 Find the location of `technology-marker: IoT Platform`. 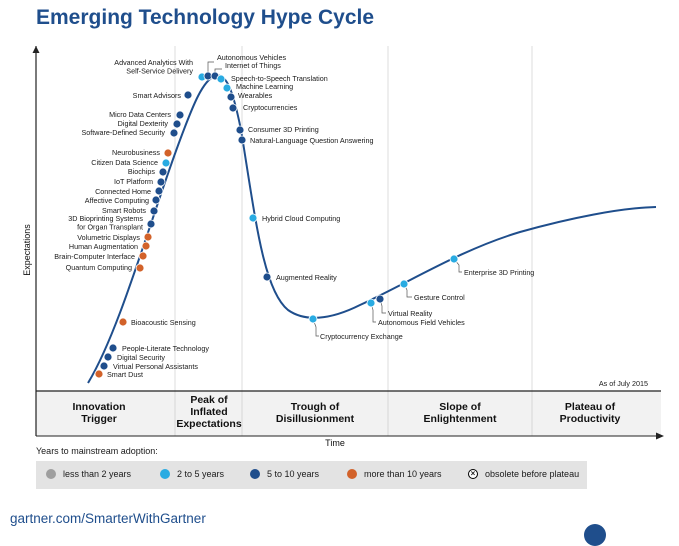

technology-marker: IoT Platform is located at coordinates (140, 182).